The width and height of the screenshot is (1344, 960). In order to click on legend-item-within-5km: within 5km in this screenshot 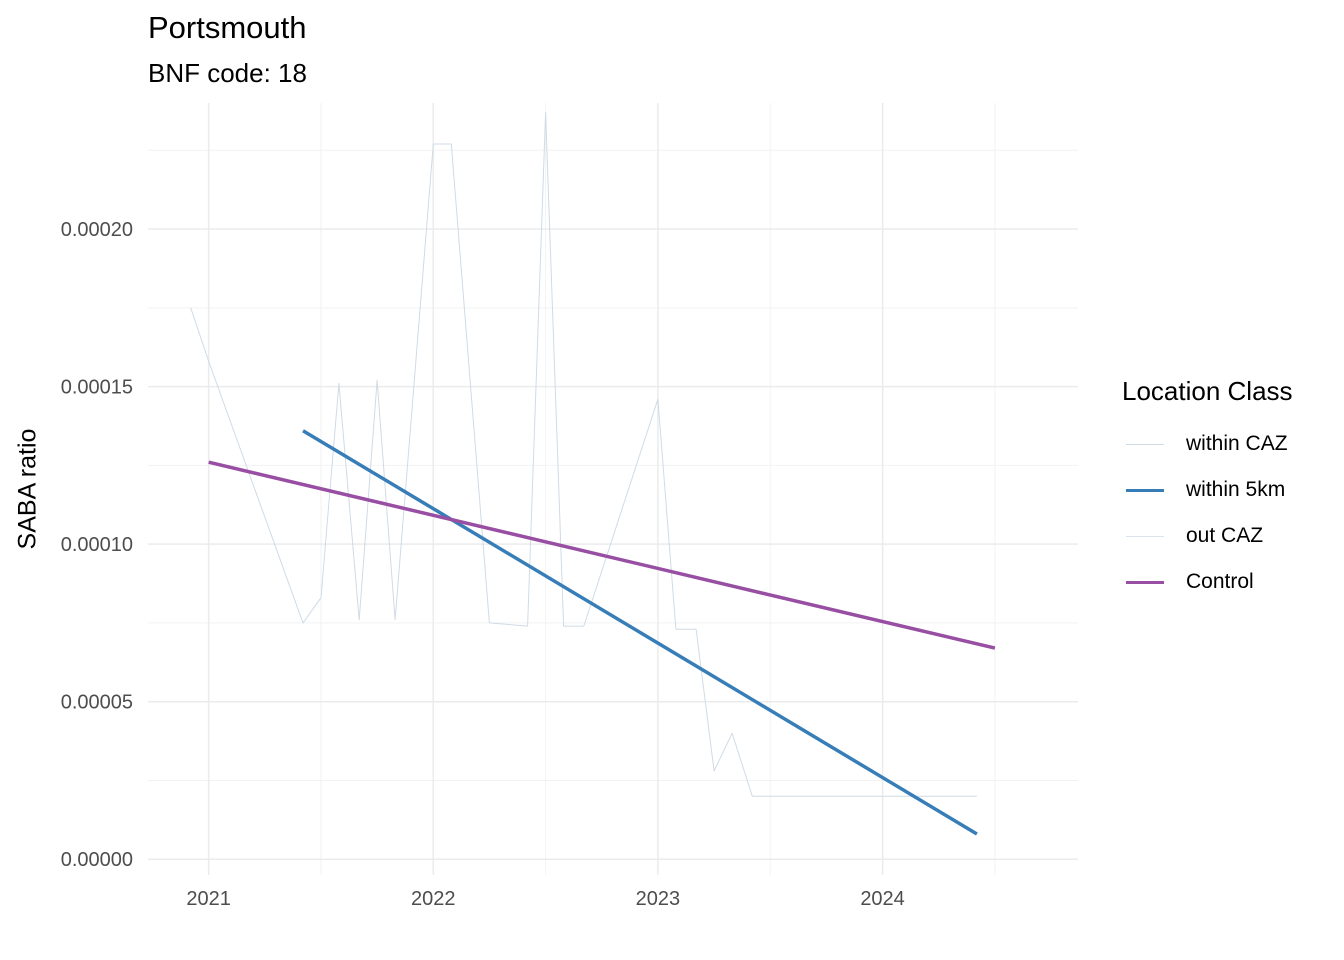, I will do `click(1207, 490)`.